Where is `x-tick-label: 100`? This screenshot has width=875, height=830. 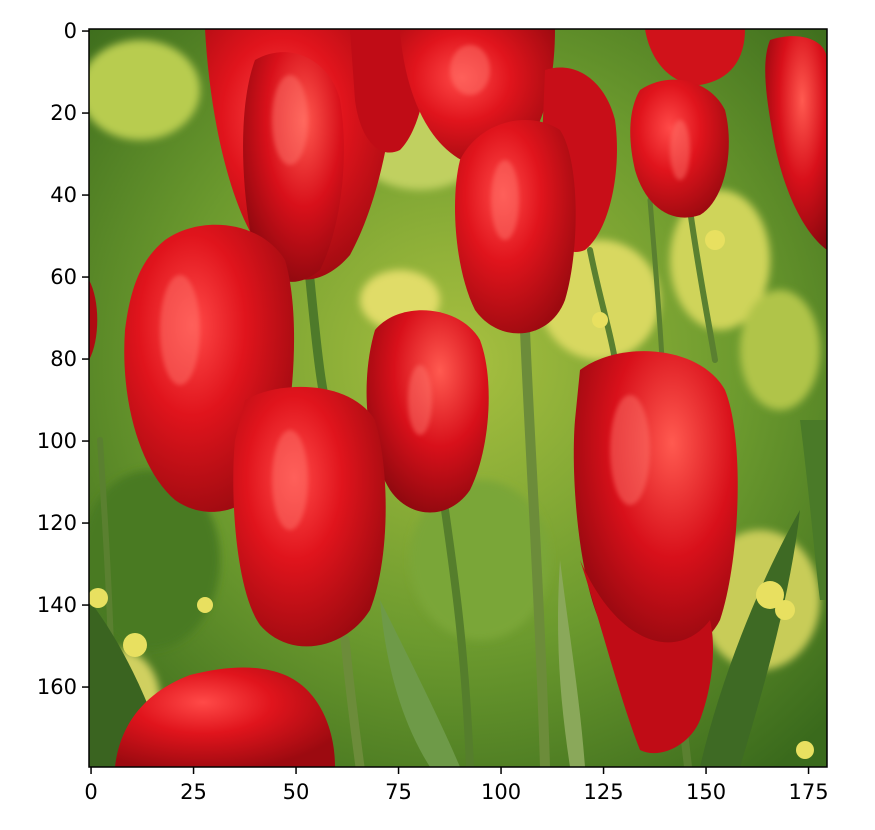
x-tick-label: 100 is located at coordinates (501, 792).